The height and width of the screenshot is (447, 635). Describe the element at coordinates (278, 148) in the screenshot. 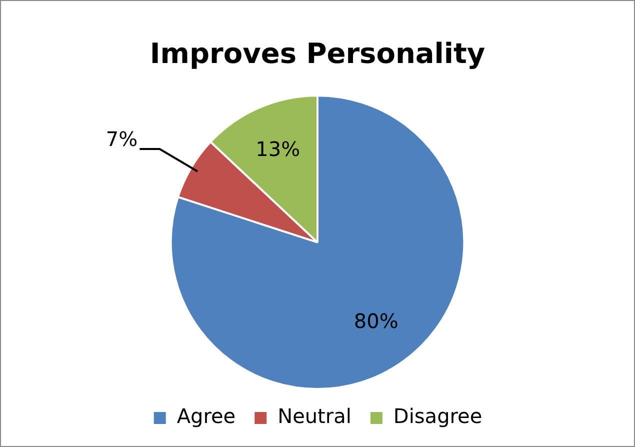

I see `data-label: 13%` at that location.